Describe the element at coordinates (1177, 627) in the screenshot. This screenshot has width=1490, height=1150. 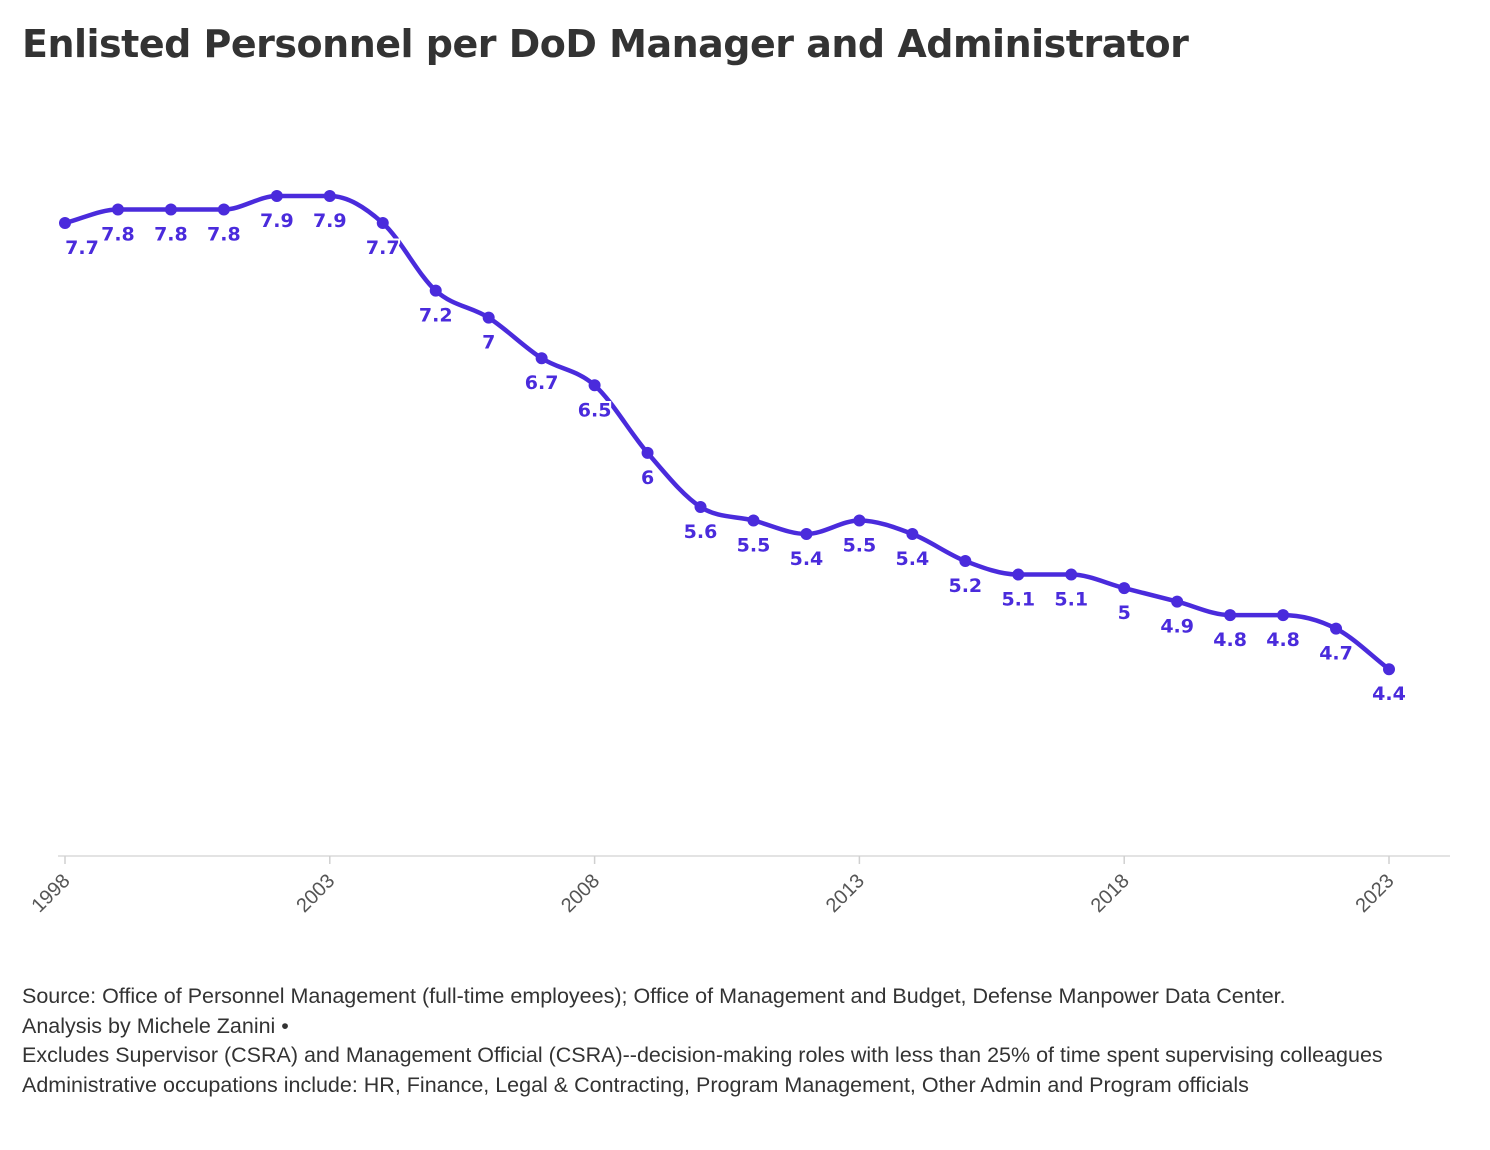
I see `data-label: 4.9` at that location.